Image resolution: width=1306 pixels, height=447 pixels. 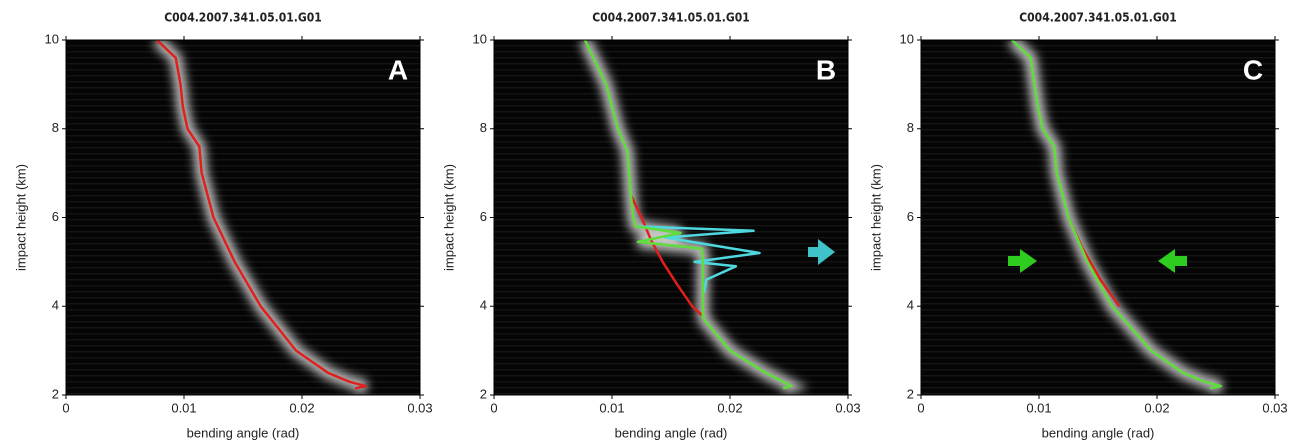 I want to click on panel-label: B, so click(x=826, y=69).